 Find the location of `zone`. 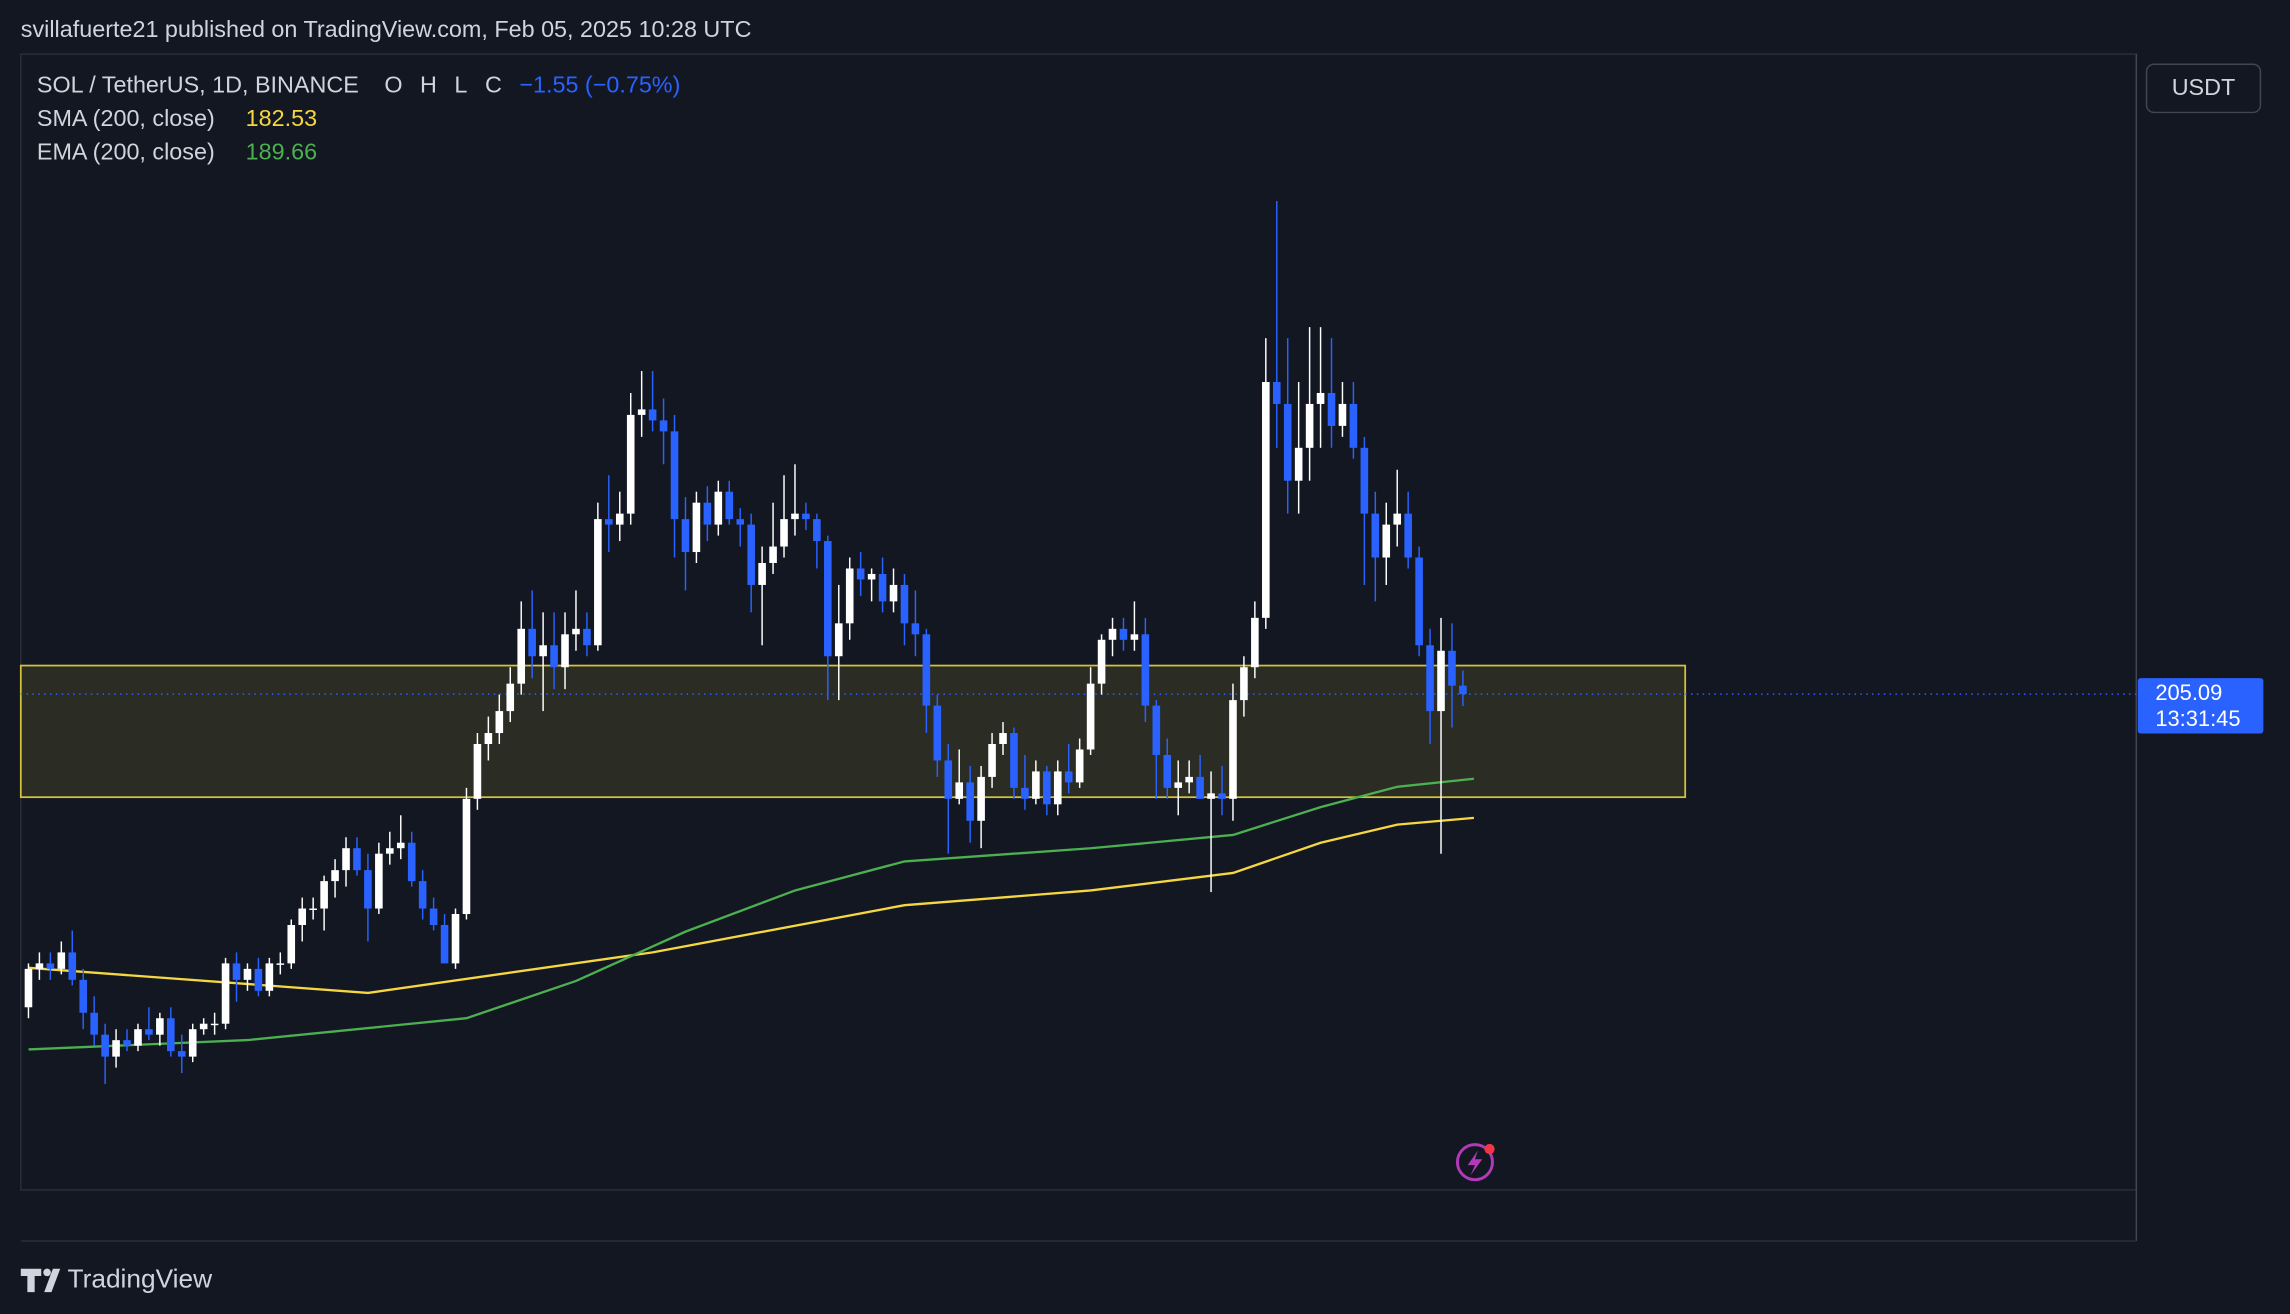

zone is located at coordinates (853, 731).